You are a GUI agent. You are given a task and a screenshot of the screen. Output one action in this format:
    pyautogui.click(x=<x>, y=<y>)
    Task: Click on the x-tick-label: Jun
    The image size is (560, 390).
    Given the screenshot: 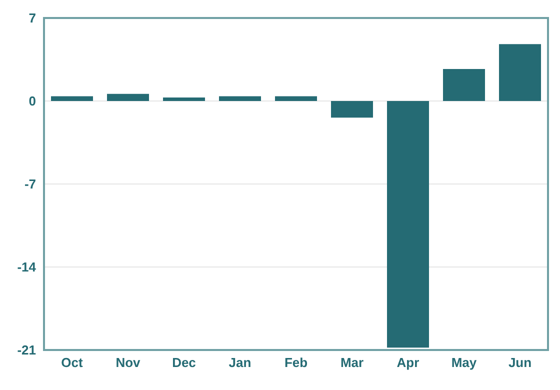 What is the action you would take?
    pyautogui.click(x=520, y=362)
    